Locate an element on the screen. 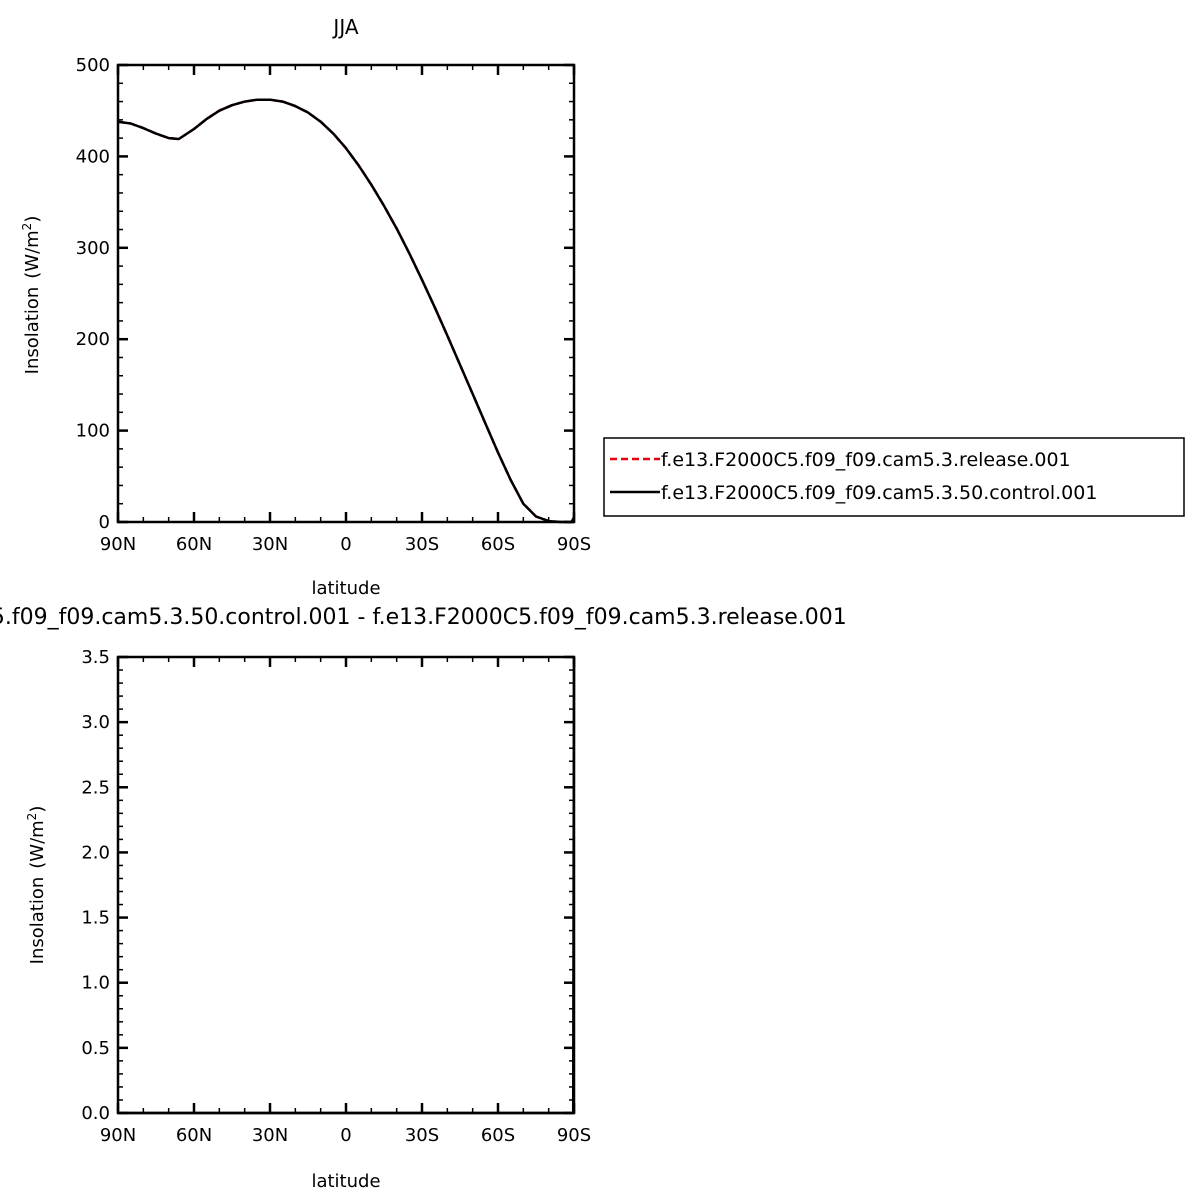 The image size is (1202, 1202). legend-box is located at coordinates (894, 477).